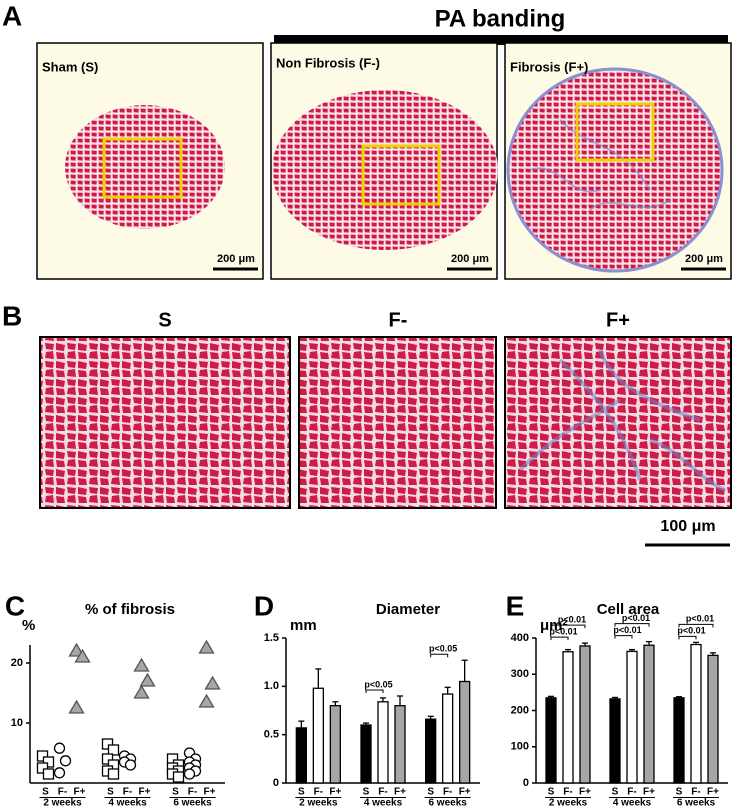 This screenshot has width=734, height=808. I want to click on y-tick-label: 10, so click(17, 723).